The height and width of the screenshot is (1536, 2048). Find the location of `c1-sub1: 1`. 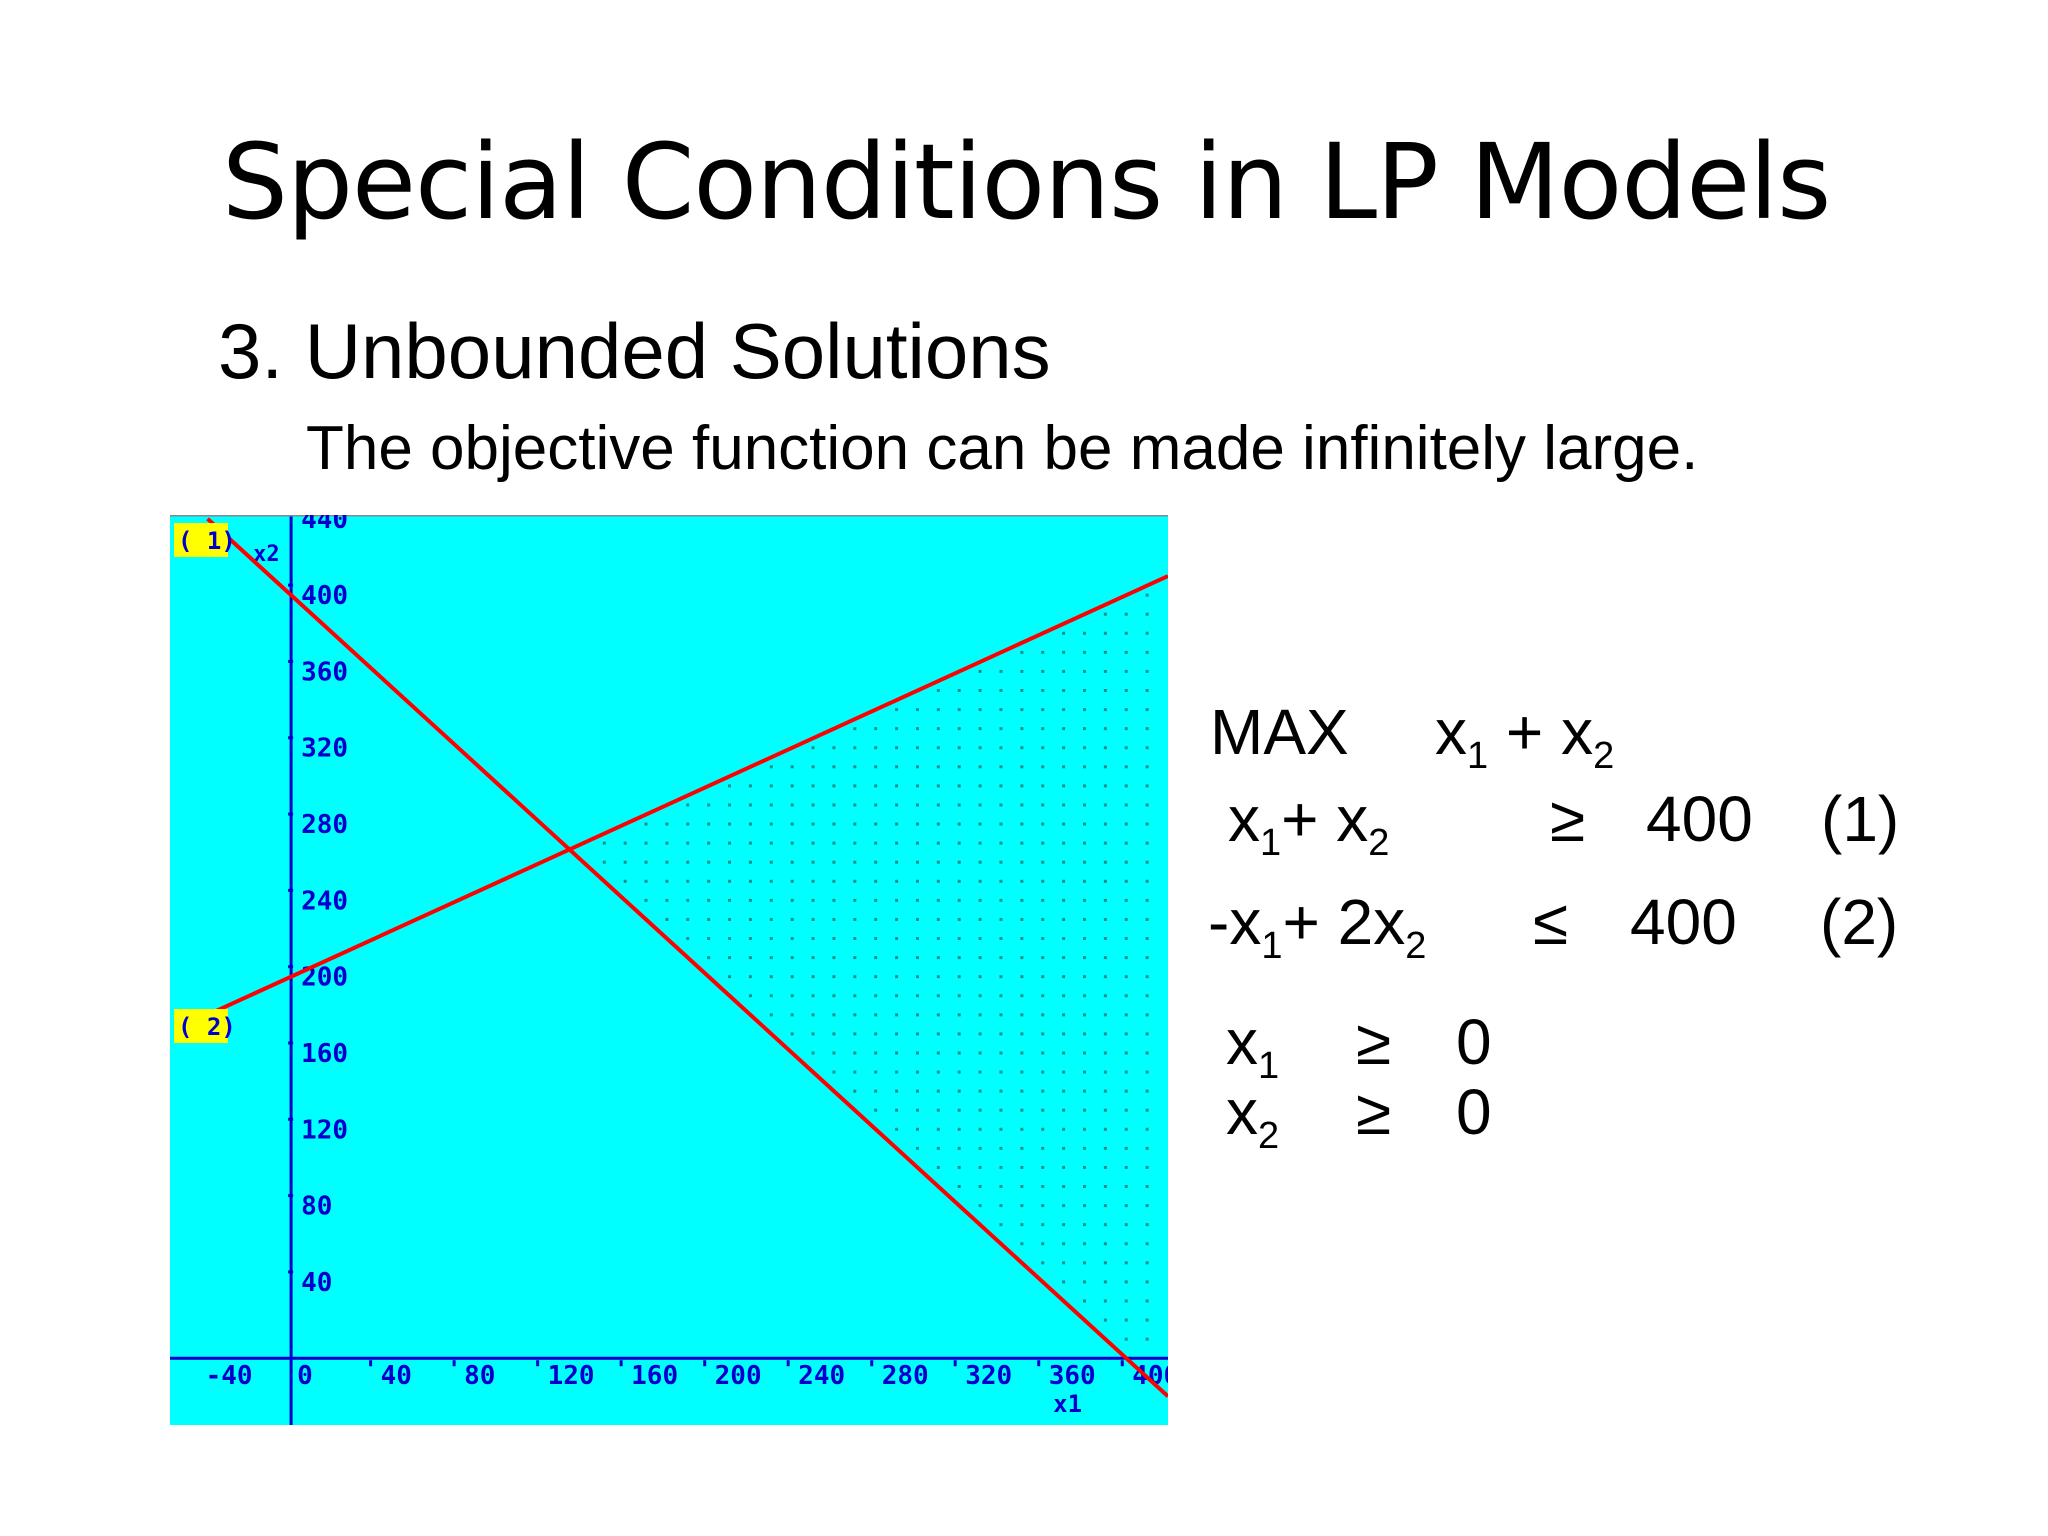

c1-sub1: 1 is located at coordinates (1271, 843).